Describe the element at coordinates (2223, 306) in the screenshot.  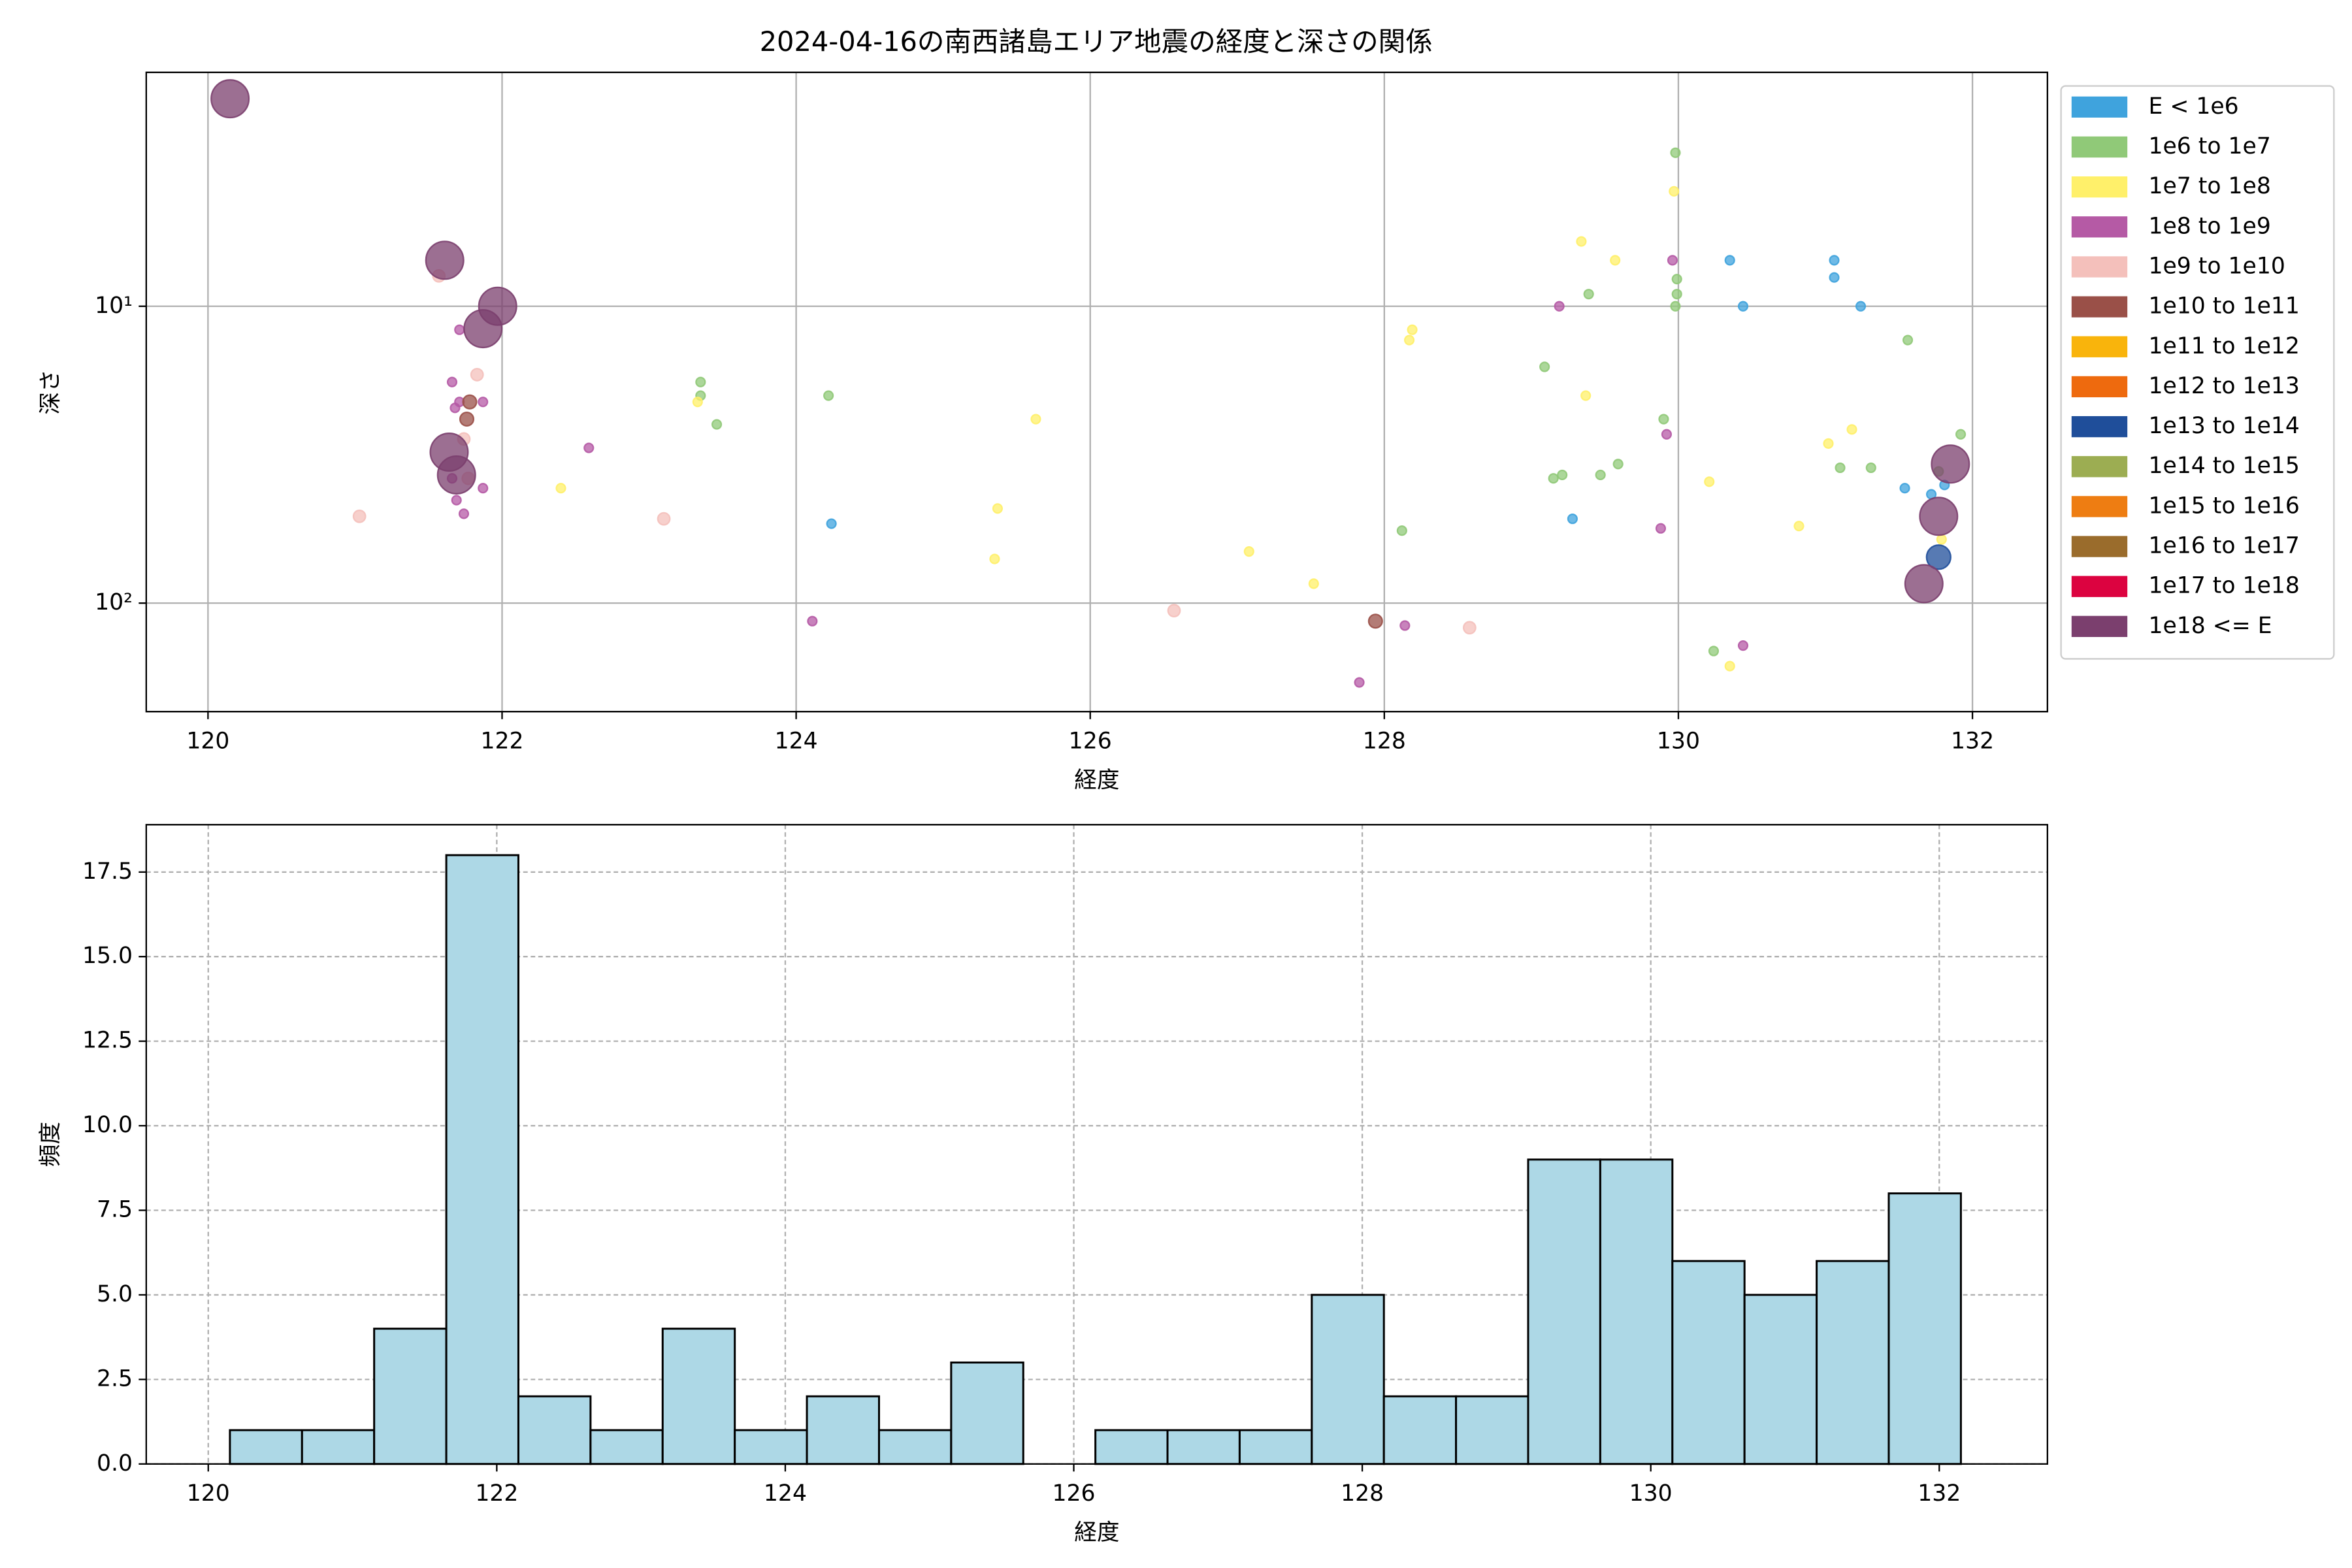
I see `legend-label: 1e10 to 1e11` at that location.